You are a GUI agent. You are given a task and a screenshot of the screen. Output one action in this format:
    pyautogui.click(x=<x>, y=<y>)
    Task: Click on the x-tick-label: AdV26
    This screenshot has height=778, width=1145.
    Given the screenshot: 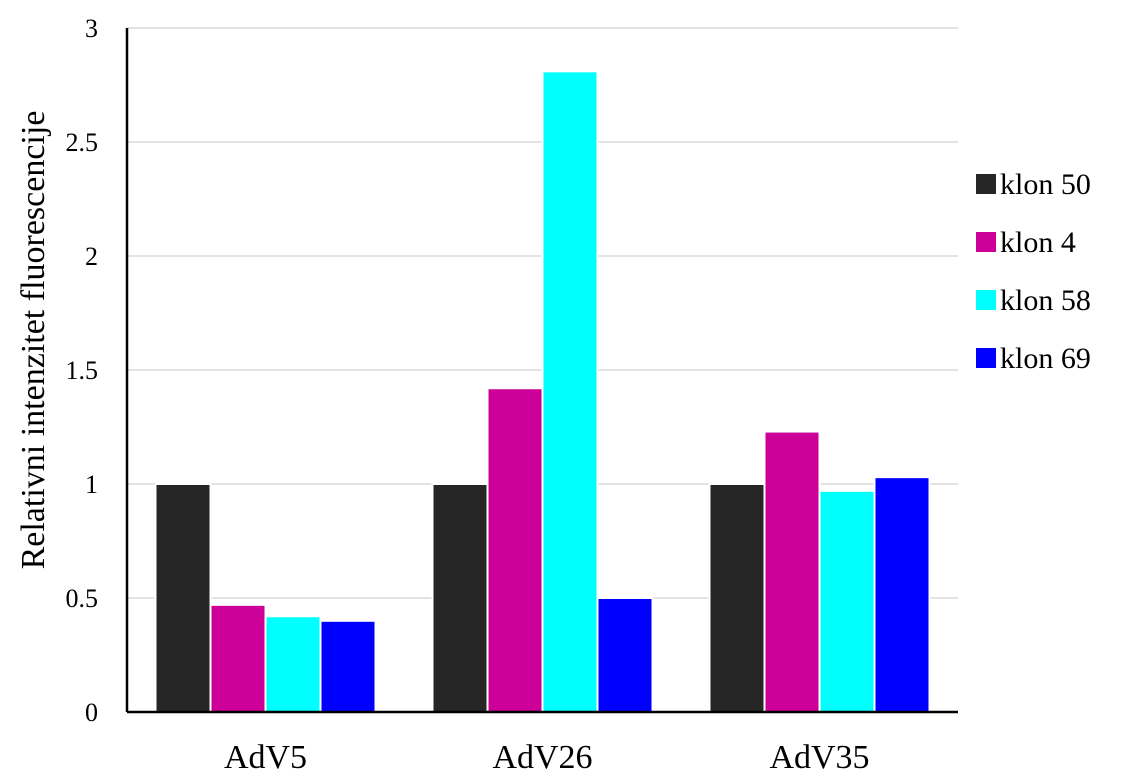 What is the action you would take?
    pyautogui.click(x=542, y=757)
    